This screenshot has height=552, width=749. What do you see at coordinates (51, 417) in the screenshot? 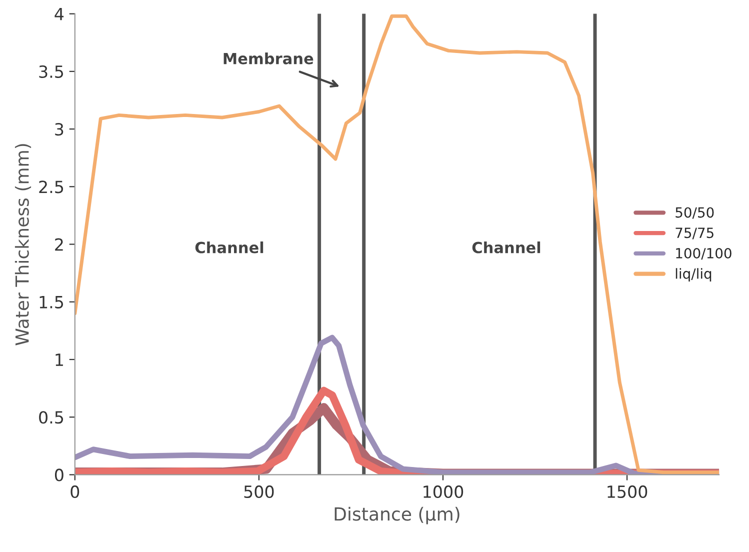
I see `y-tick-label: 0.5` at bounding box center [51, 417].